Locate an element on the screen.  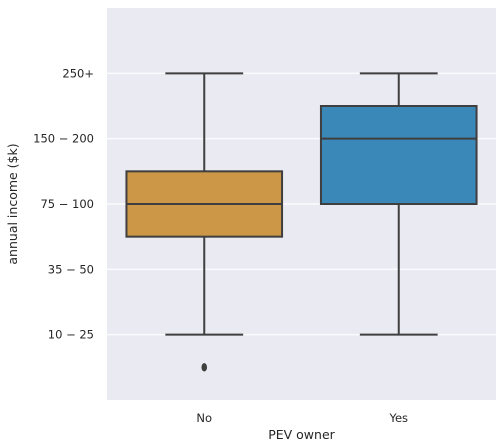
y-tick-label: 75 − 100 is located at coordinates (67, 204).